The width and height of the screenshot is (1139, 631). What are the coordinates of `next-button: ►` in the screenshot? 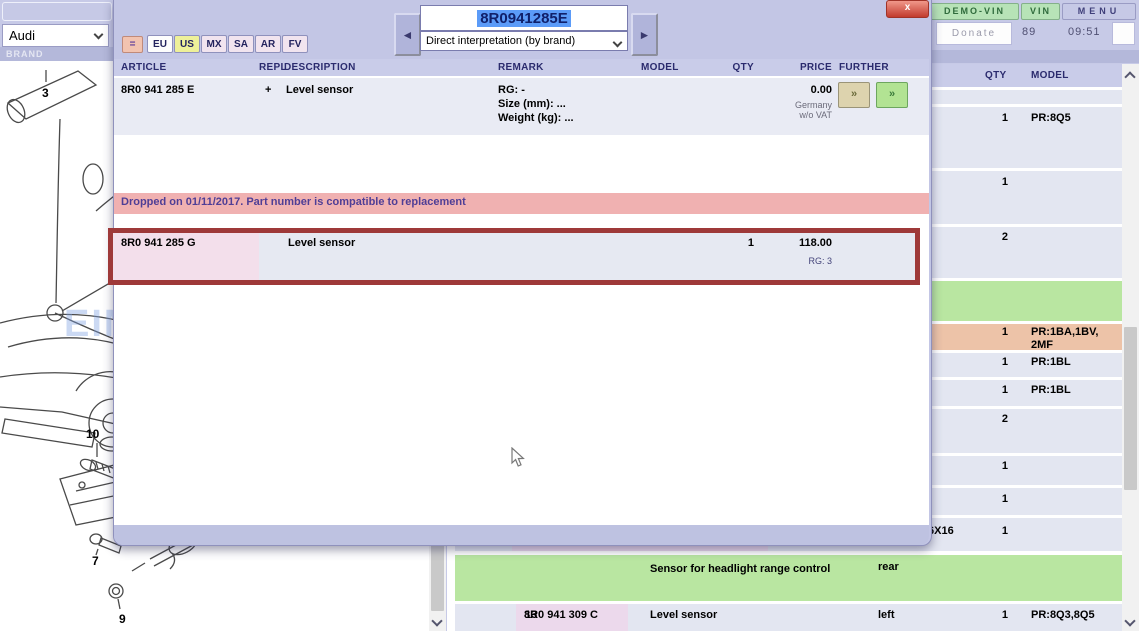 It's located at (644, 34).